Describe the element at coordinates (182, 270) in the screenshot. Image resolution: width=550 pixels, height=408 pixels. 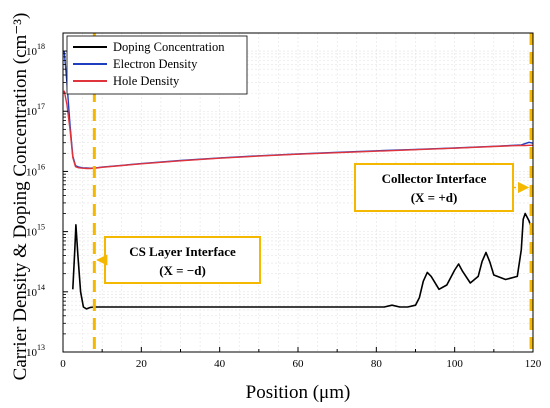
I see `annotation-subtitle: (X = −d)` at that location.